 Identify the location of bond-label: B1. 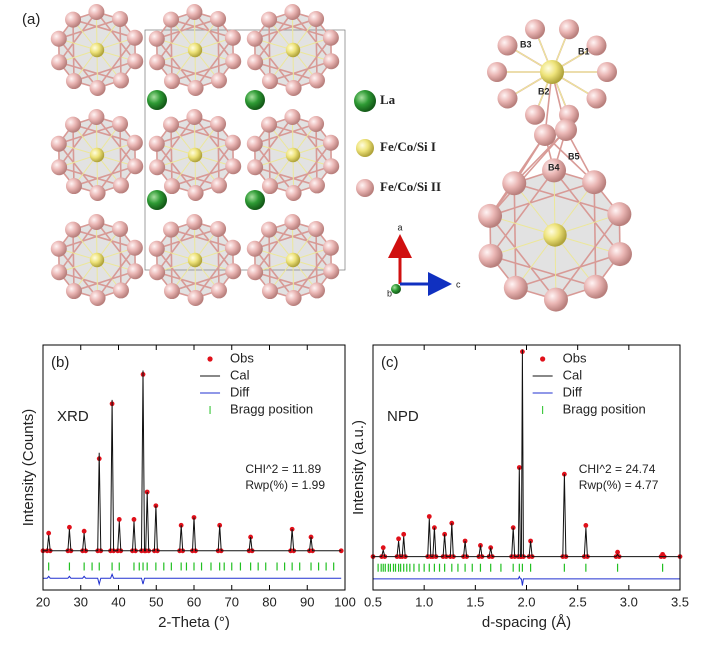
(584, 51).